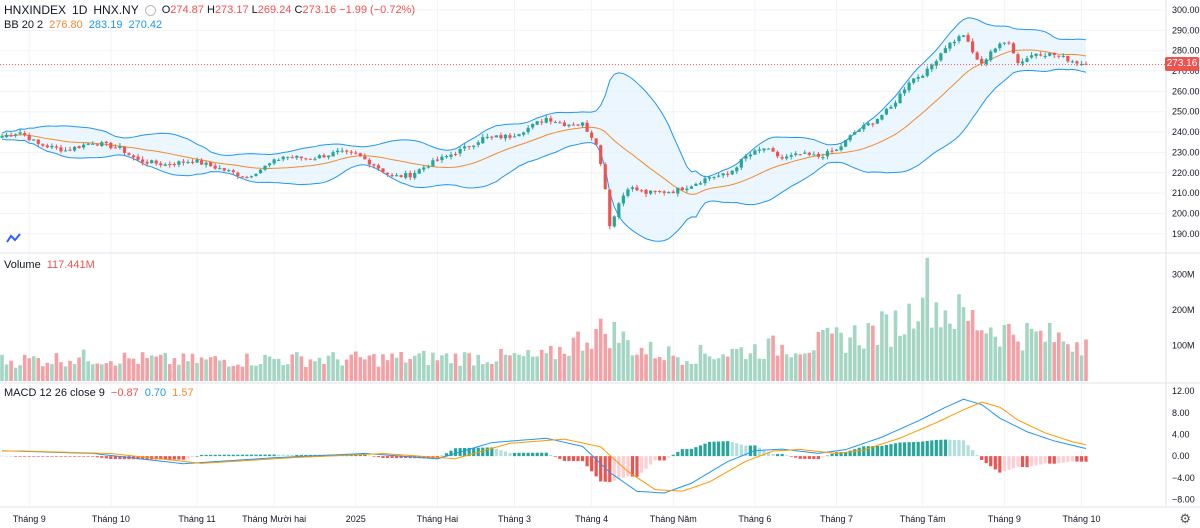 The width and height of the screenshot is (1200, 528). I want to click on status-dot, so click(150, 10).